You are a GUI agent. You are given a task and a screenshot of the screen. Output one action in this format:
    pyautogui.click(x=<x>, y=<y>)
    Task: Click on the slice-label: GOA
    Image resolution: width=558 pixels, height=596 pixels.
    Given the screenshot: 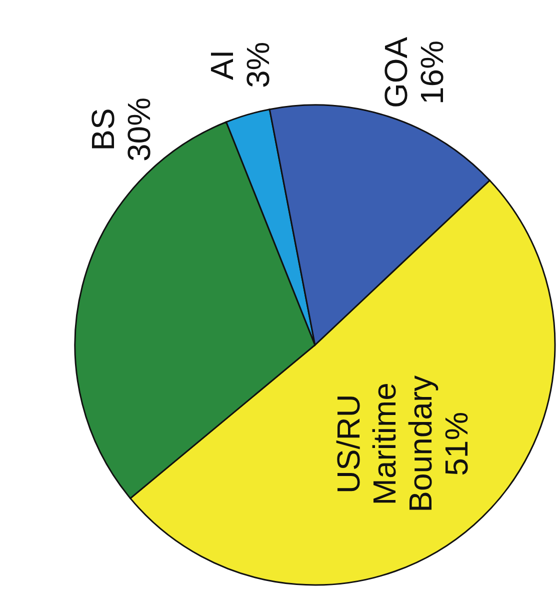 What is the action you would take?
    pyautogui.click(x=396, y=72)
    